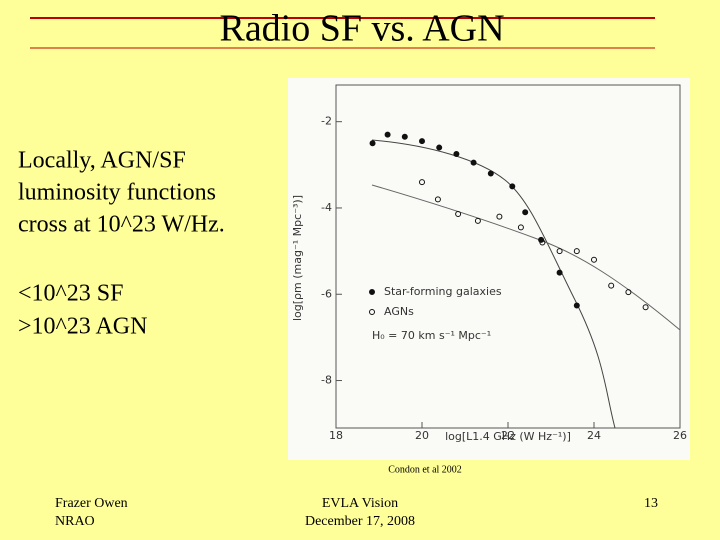  Describe the element at coordinates (422, 435) in the screenshot. I see `x-tick-label: 20` at that location.